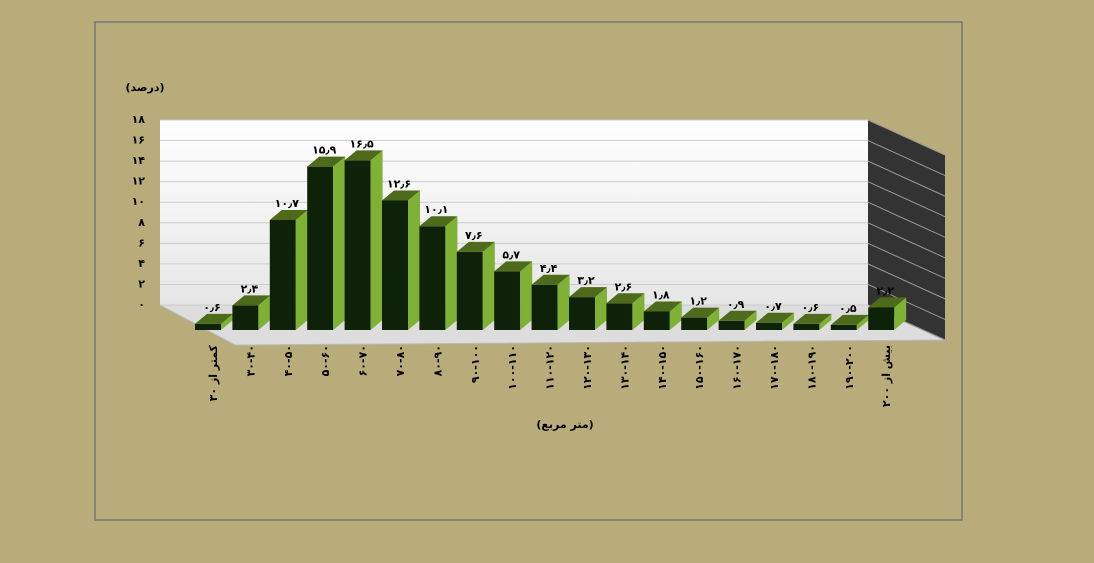 The height and width of the screenshot is (563, 1094). What do you see at coordinates (141, 242) in the screenshot?
I see `y-tick-label: ۶` at bounding box center [141, 242].